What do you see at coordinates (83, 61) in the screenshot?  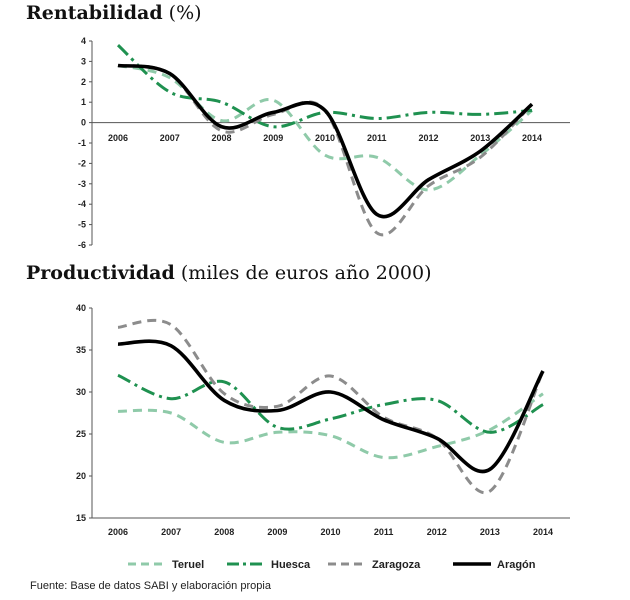 I see `y-tick-label: 3` at bounding box center [83, 61].